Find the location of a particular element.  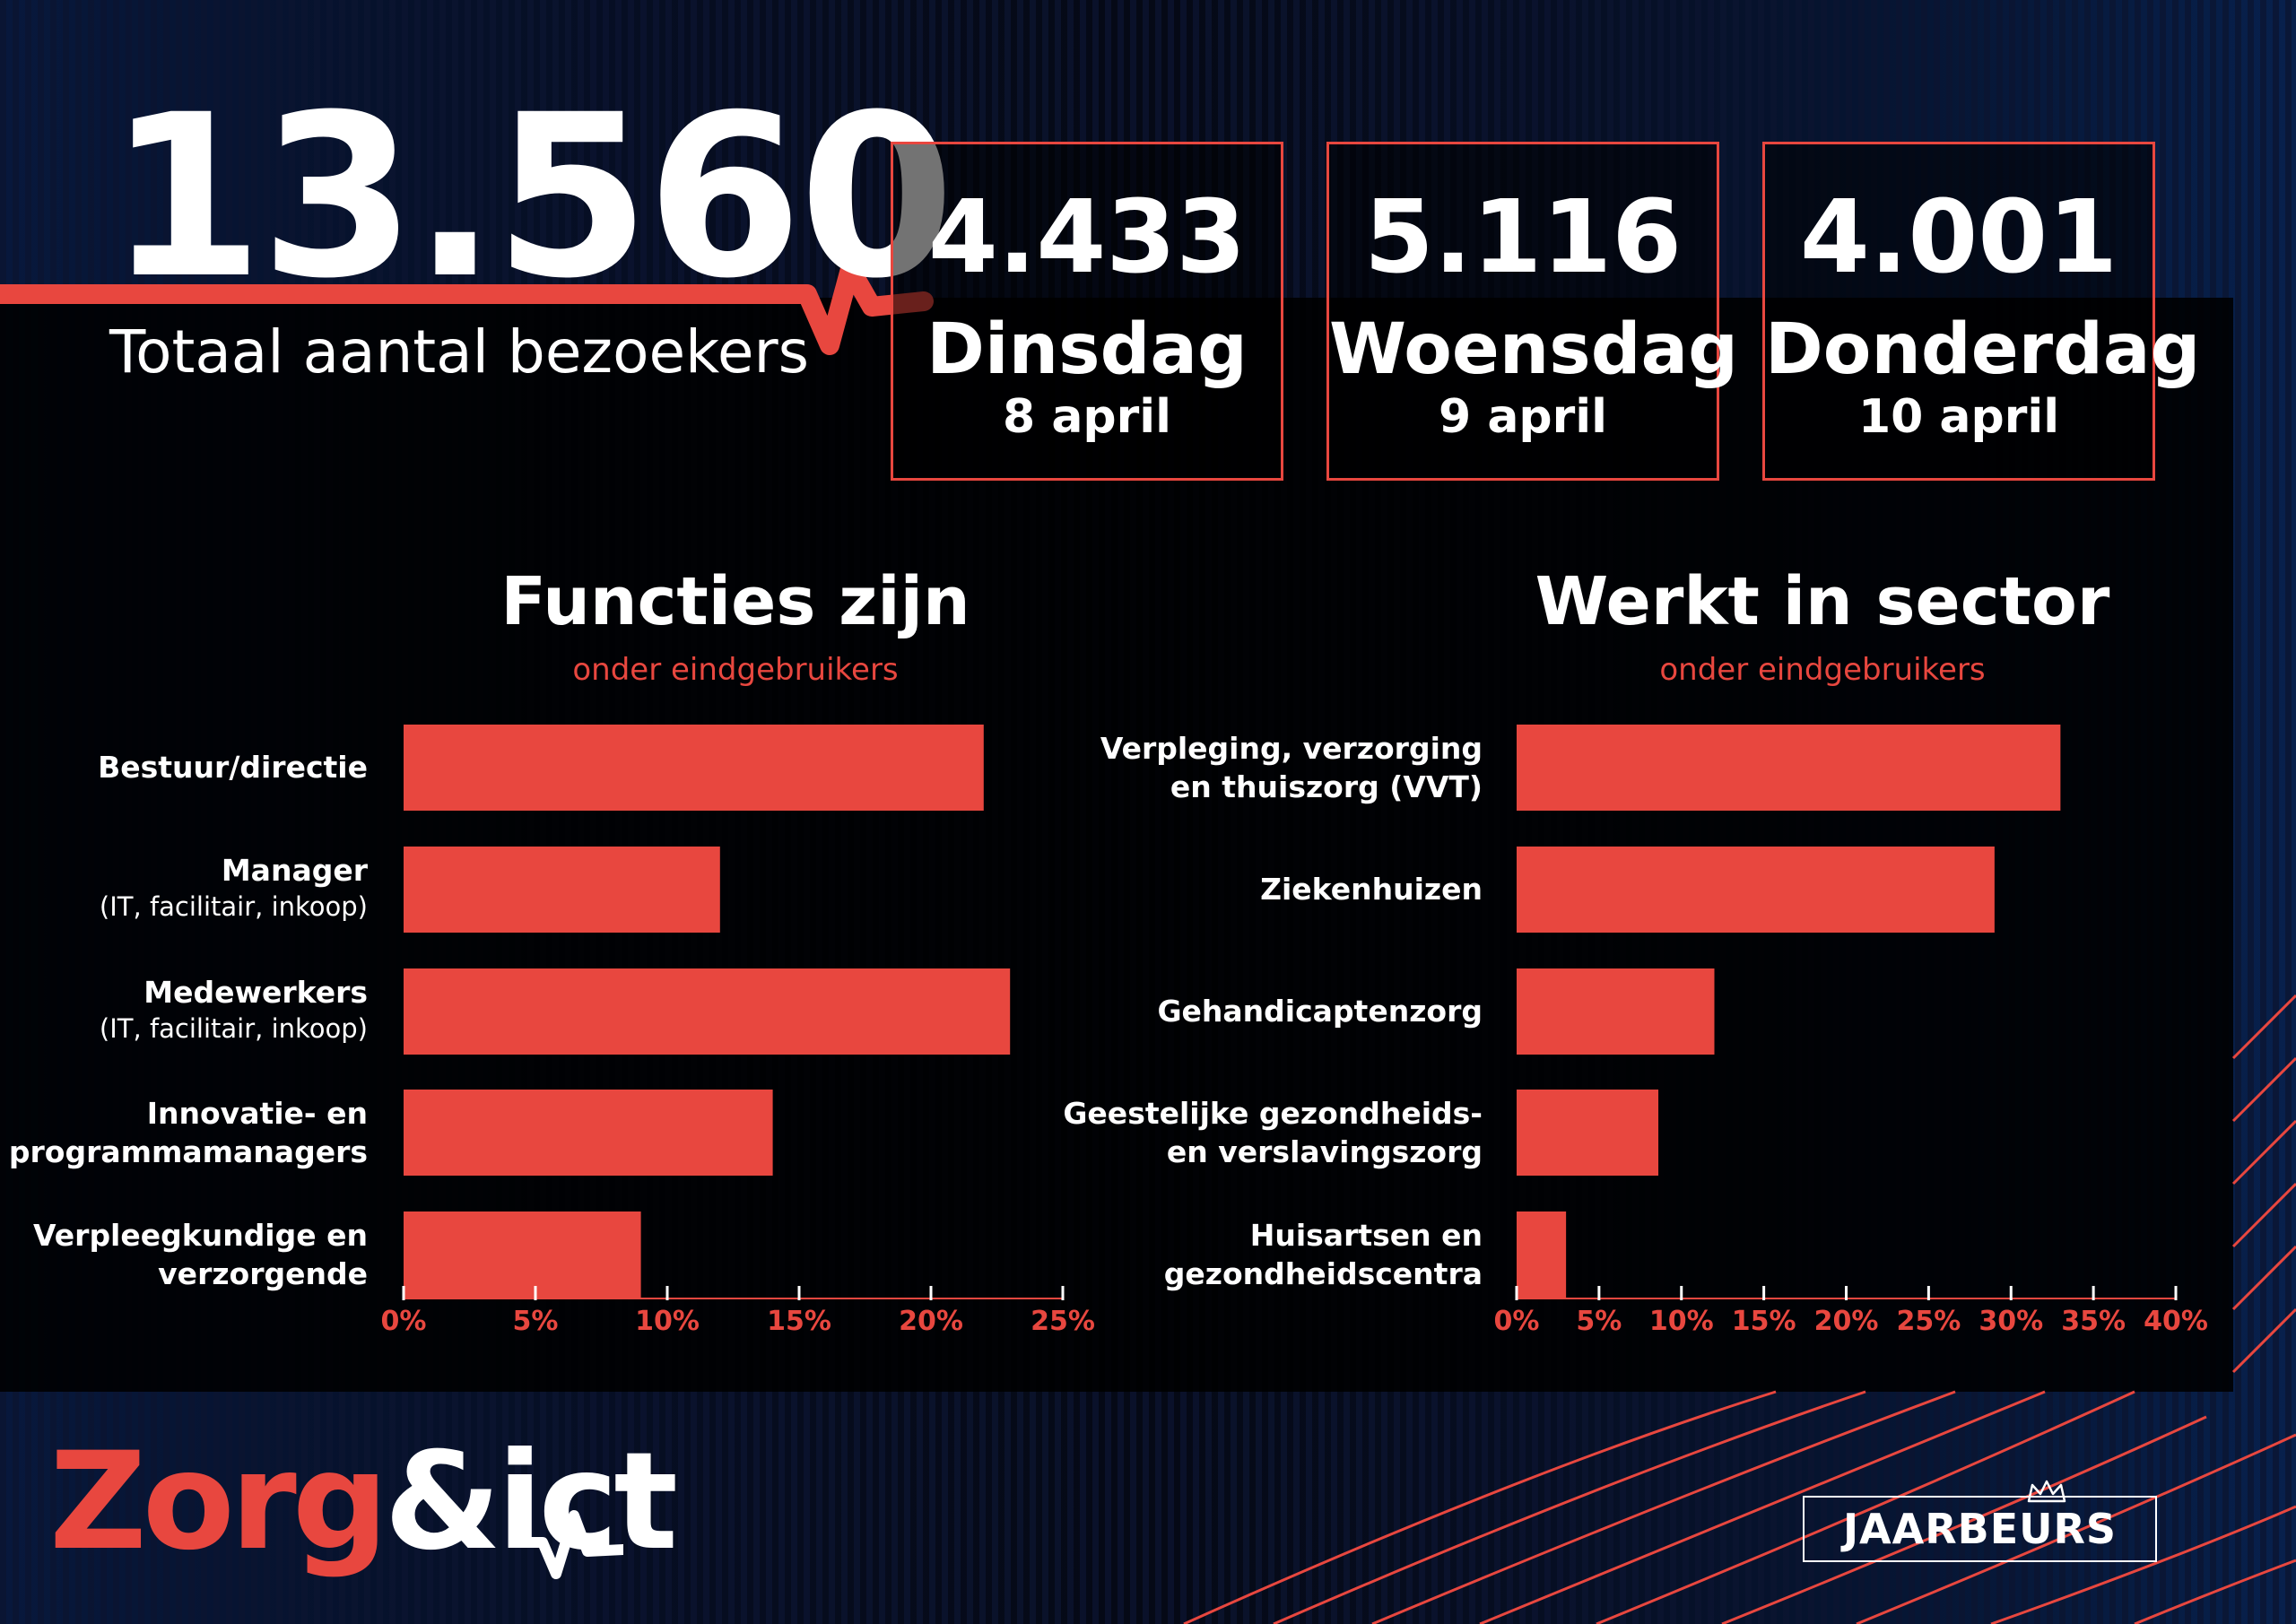

day-count: 5.116 is located at coordinates (1523, 237).